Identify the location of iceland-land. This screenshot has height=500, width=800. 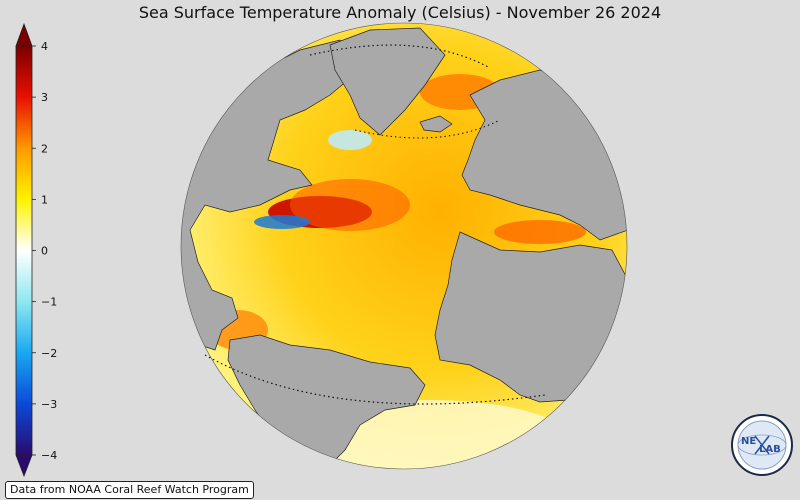
(436, 124).